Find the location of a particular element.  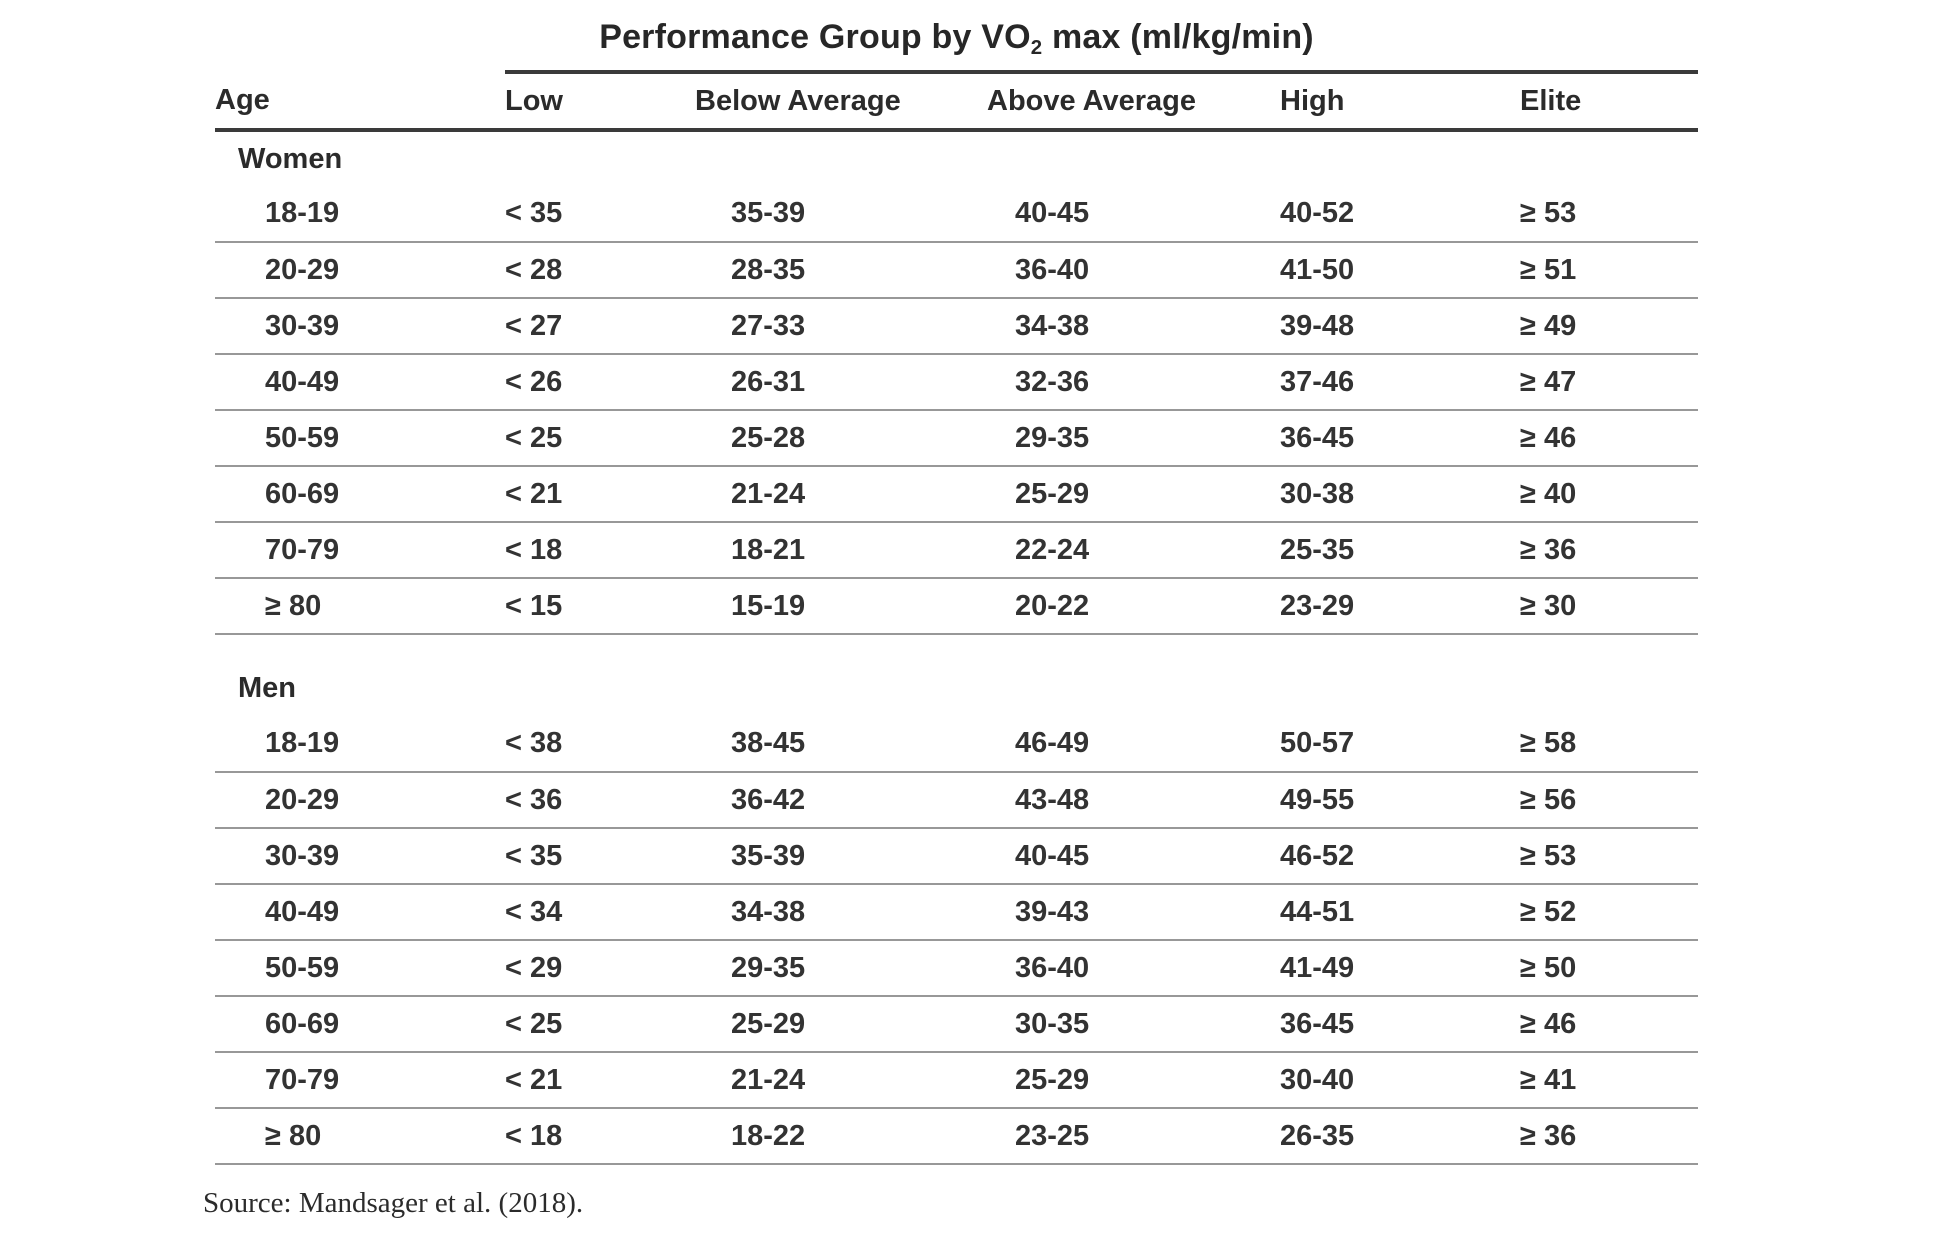

value-cell: 27-33 is located at coordinates (841, 326).